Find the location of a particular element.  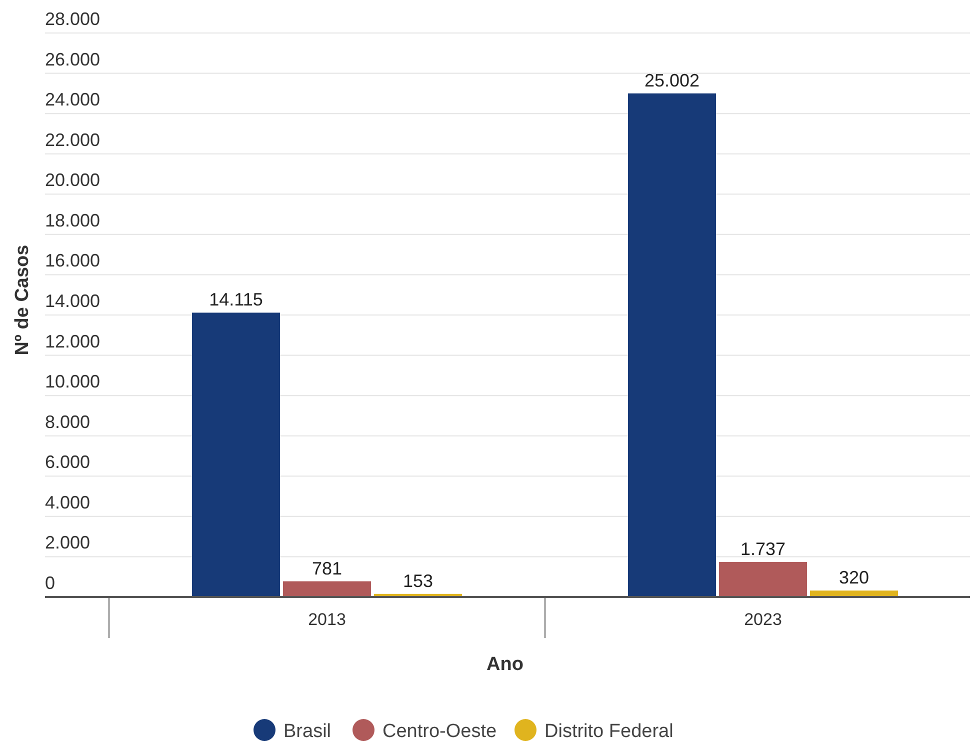

x-tick-label: 2023 is located at coordinates (763, 619).